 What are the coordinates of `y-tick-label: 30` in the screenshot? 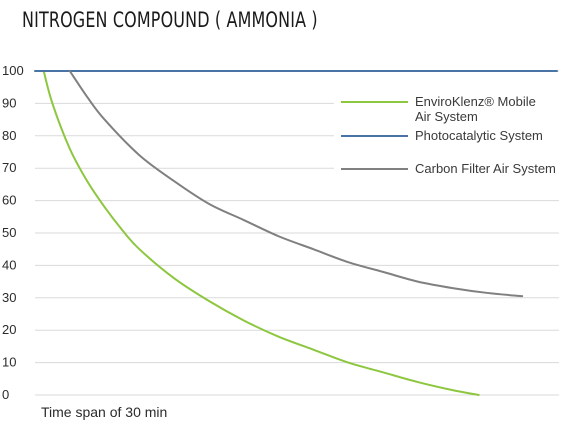 It's located at (9, 297).